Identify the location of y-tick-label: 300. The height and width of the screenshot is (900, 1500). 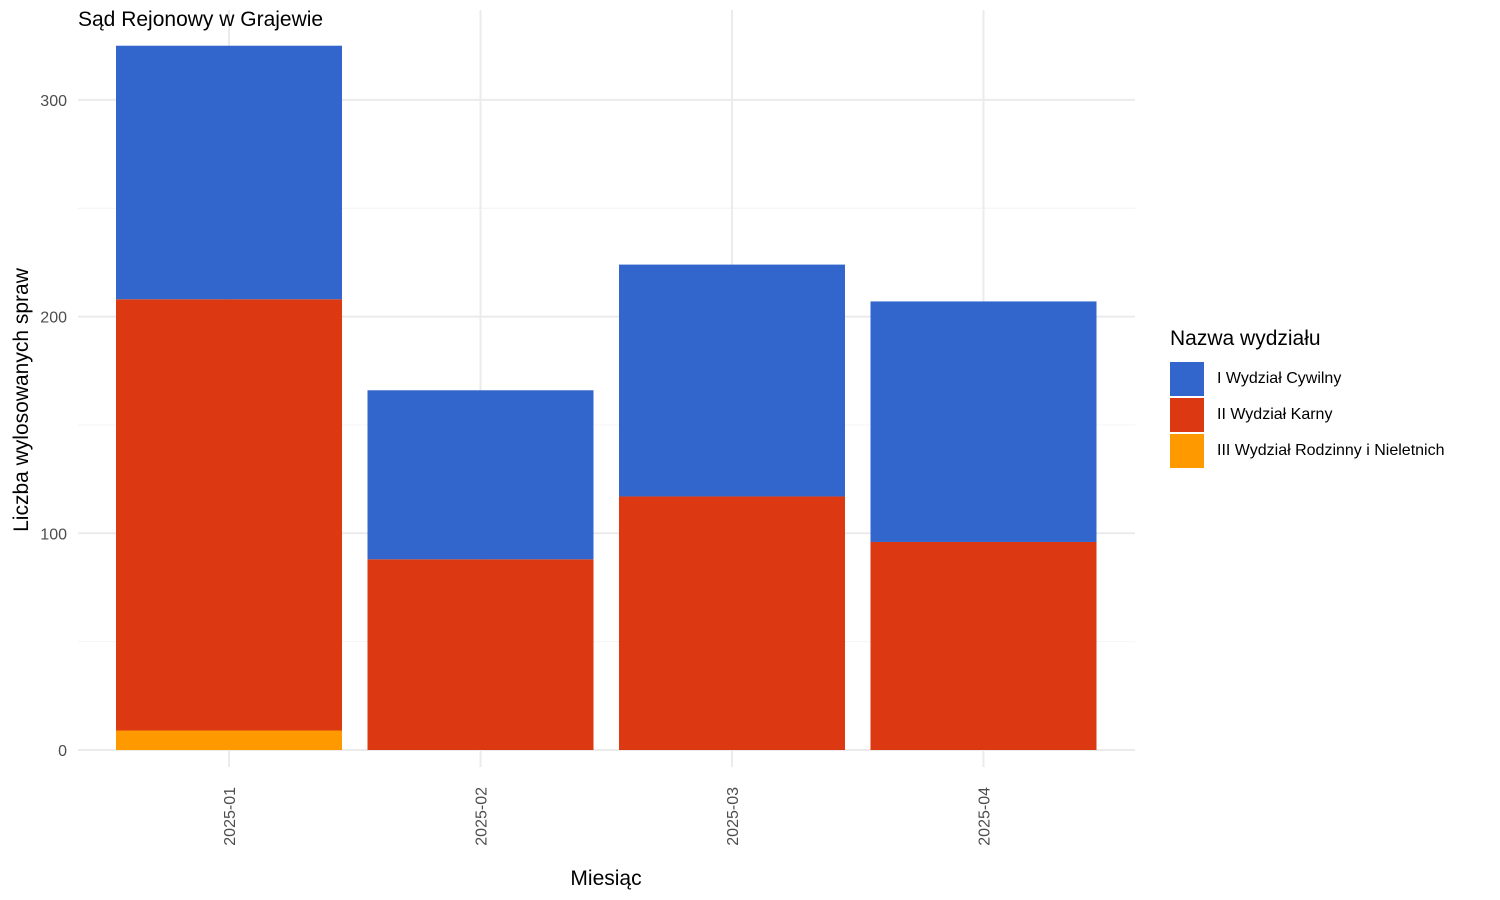
(53, 101).